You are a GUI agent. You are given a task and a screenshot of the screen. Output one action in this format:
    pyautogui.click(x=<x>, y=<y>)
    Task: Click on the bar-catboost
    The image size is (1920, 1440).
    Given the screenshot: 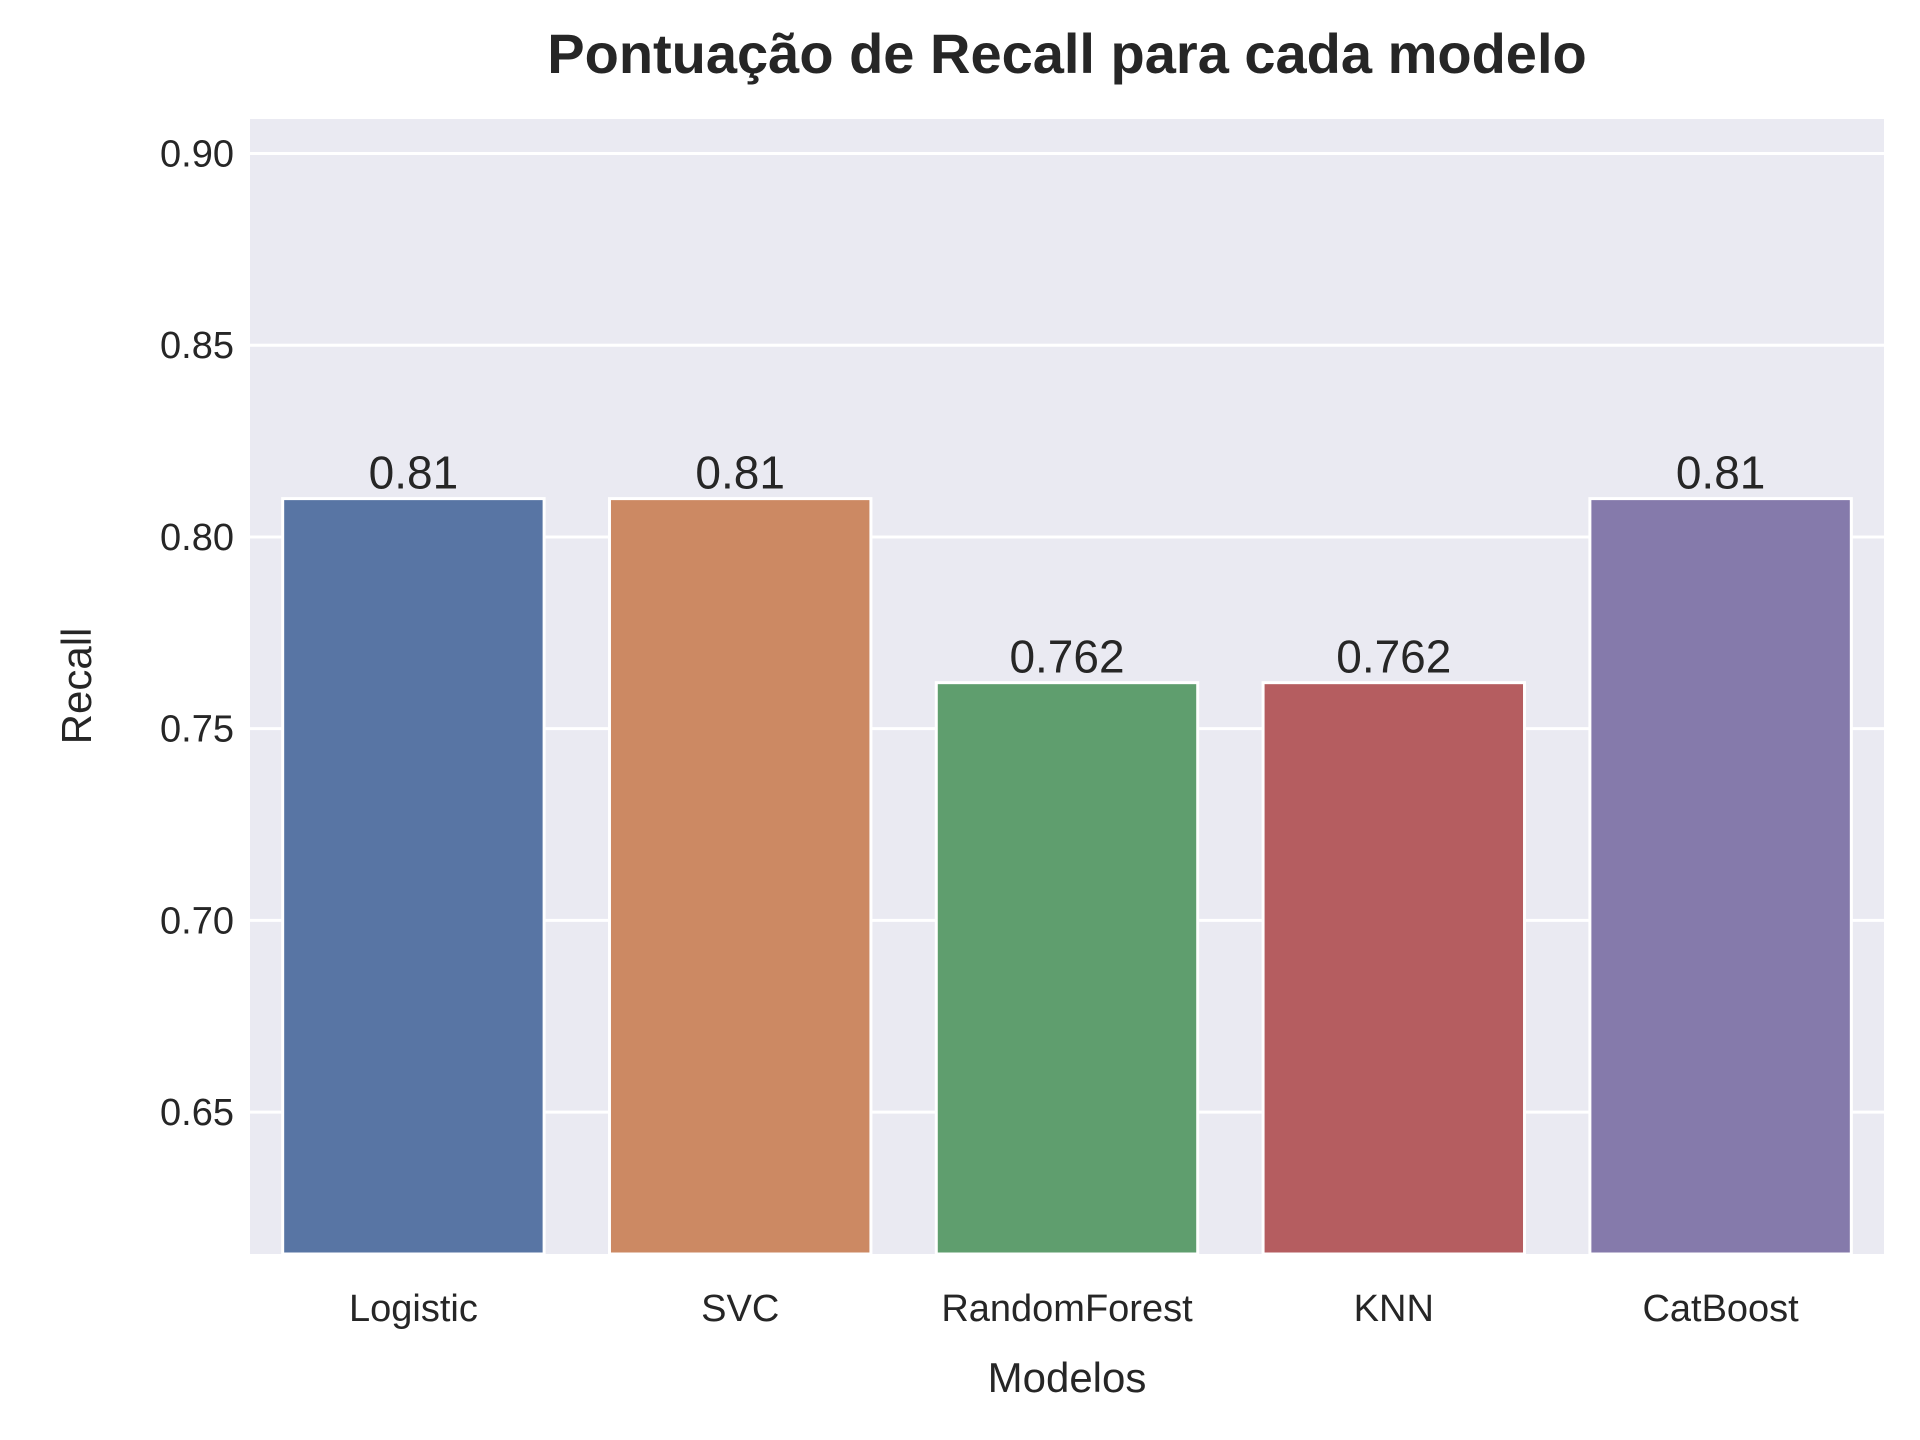 What is the action you would take?
    pyautogui.click(x=1720, y=876)
    